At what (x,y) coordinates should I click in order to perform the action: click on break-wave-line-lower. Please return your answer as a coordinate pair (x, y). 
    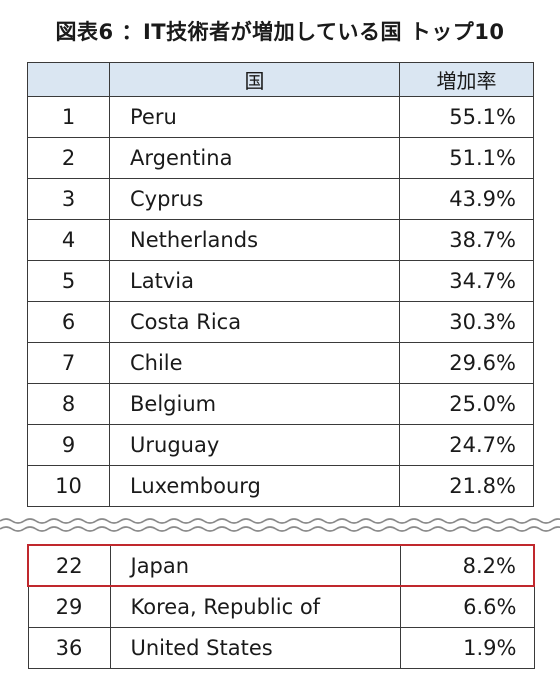
    Looking at the image, I should click on (280, 529).